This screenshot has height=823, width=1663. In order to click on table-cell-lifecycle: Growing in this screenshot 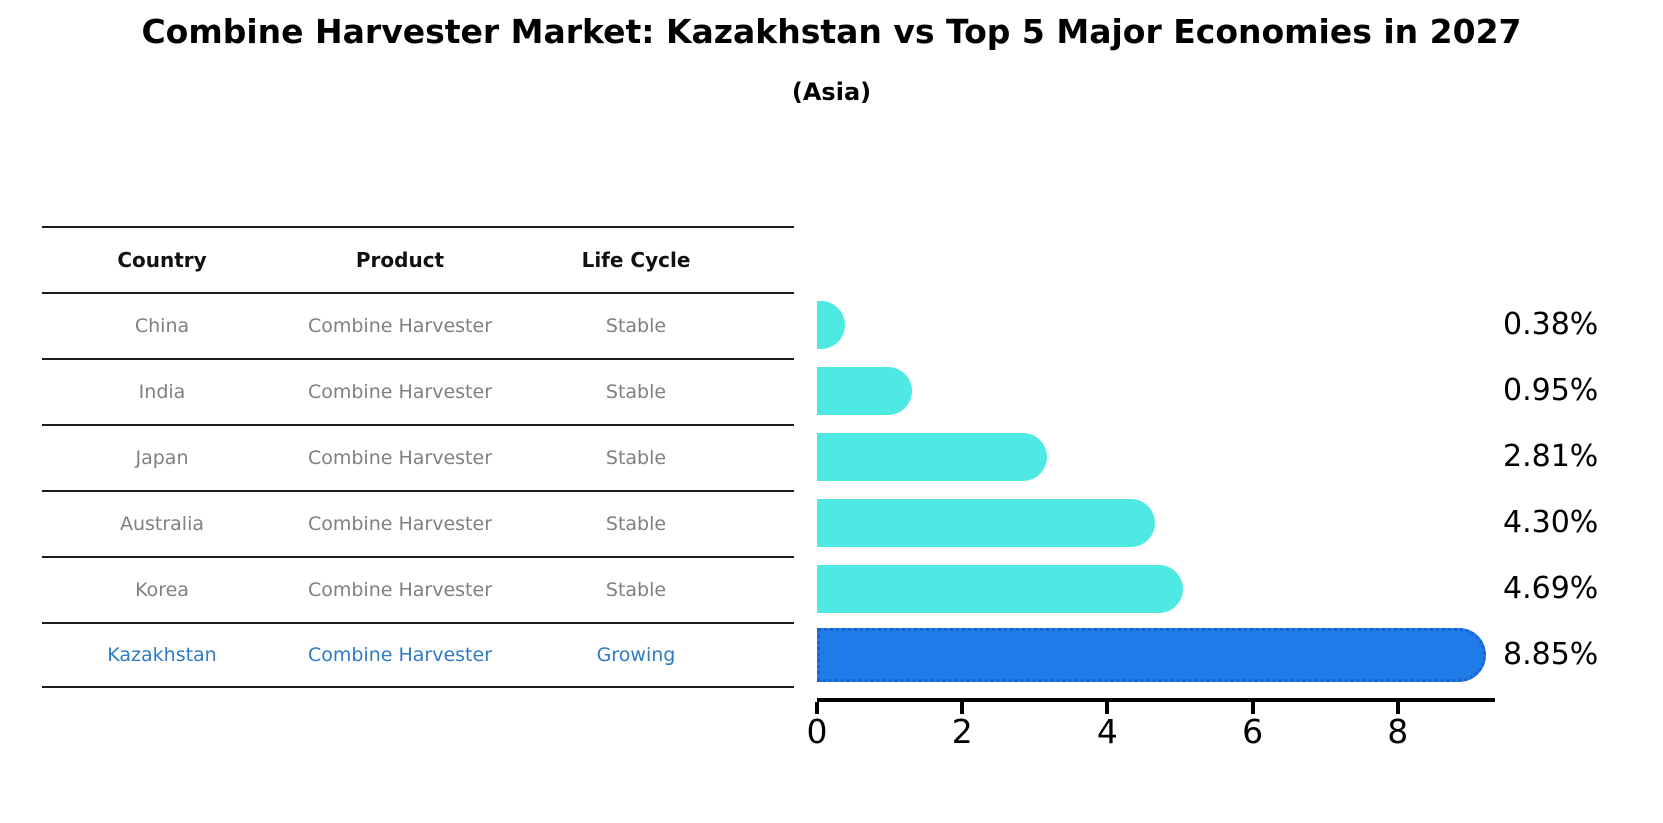, I will do `click(636, 655)`.